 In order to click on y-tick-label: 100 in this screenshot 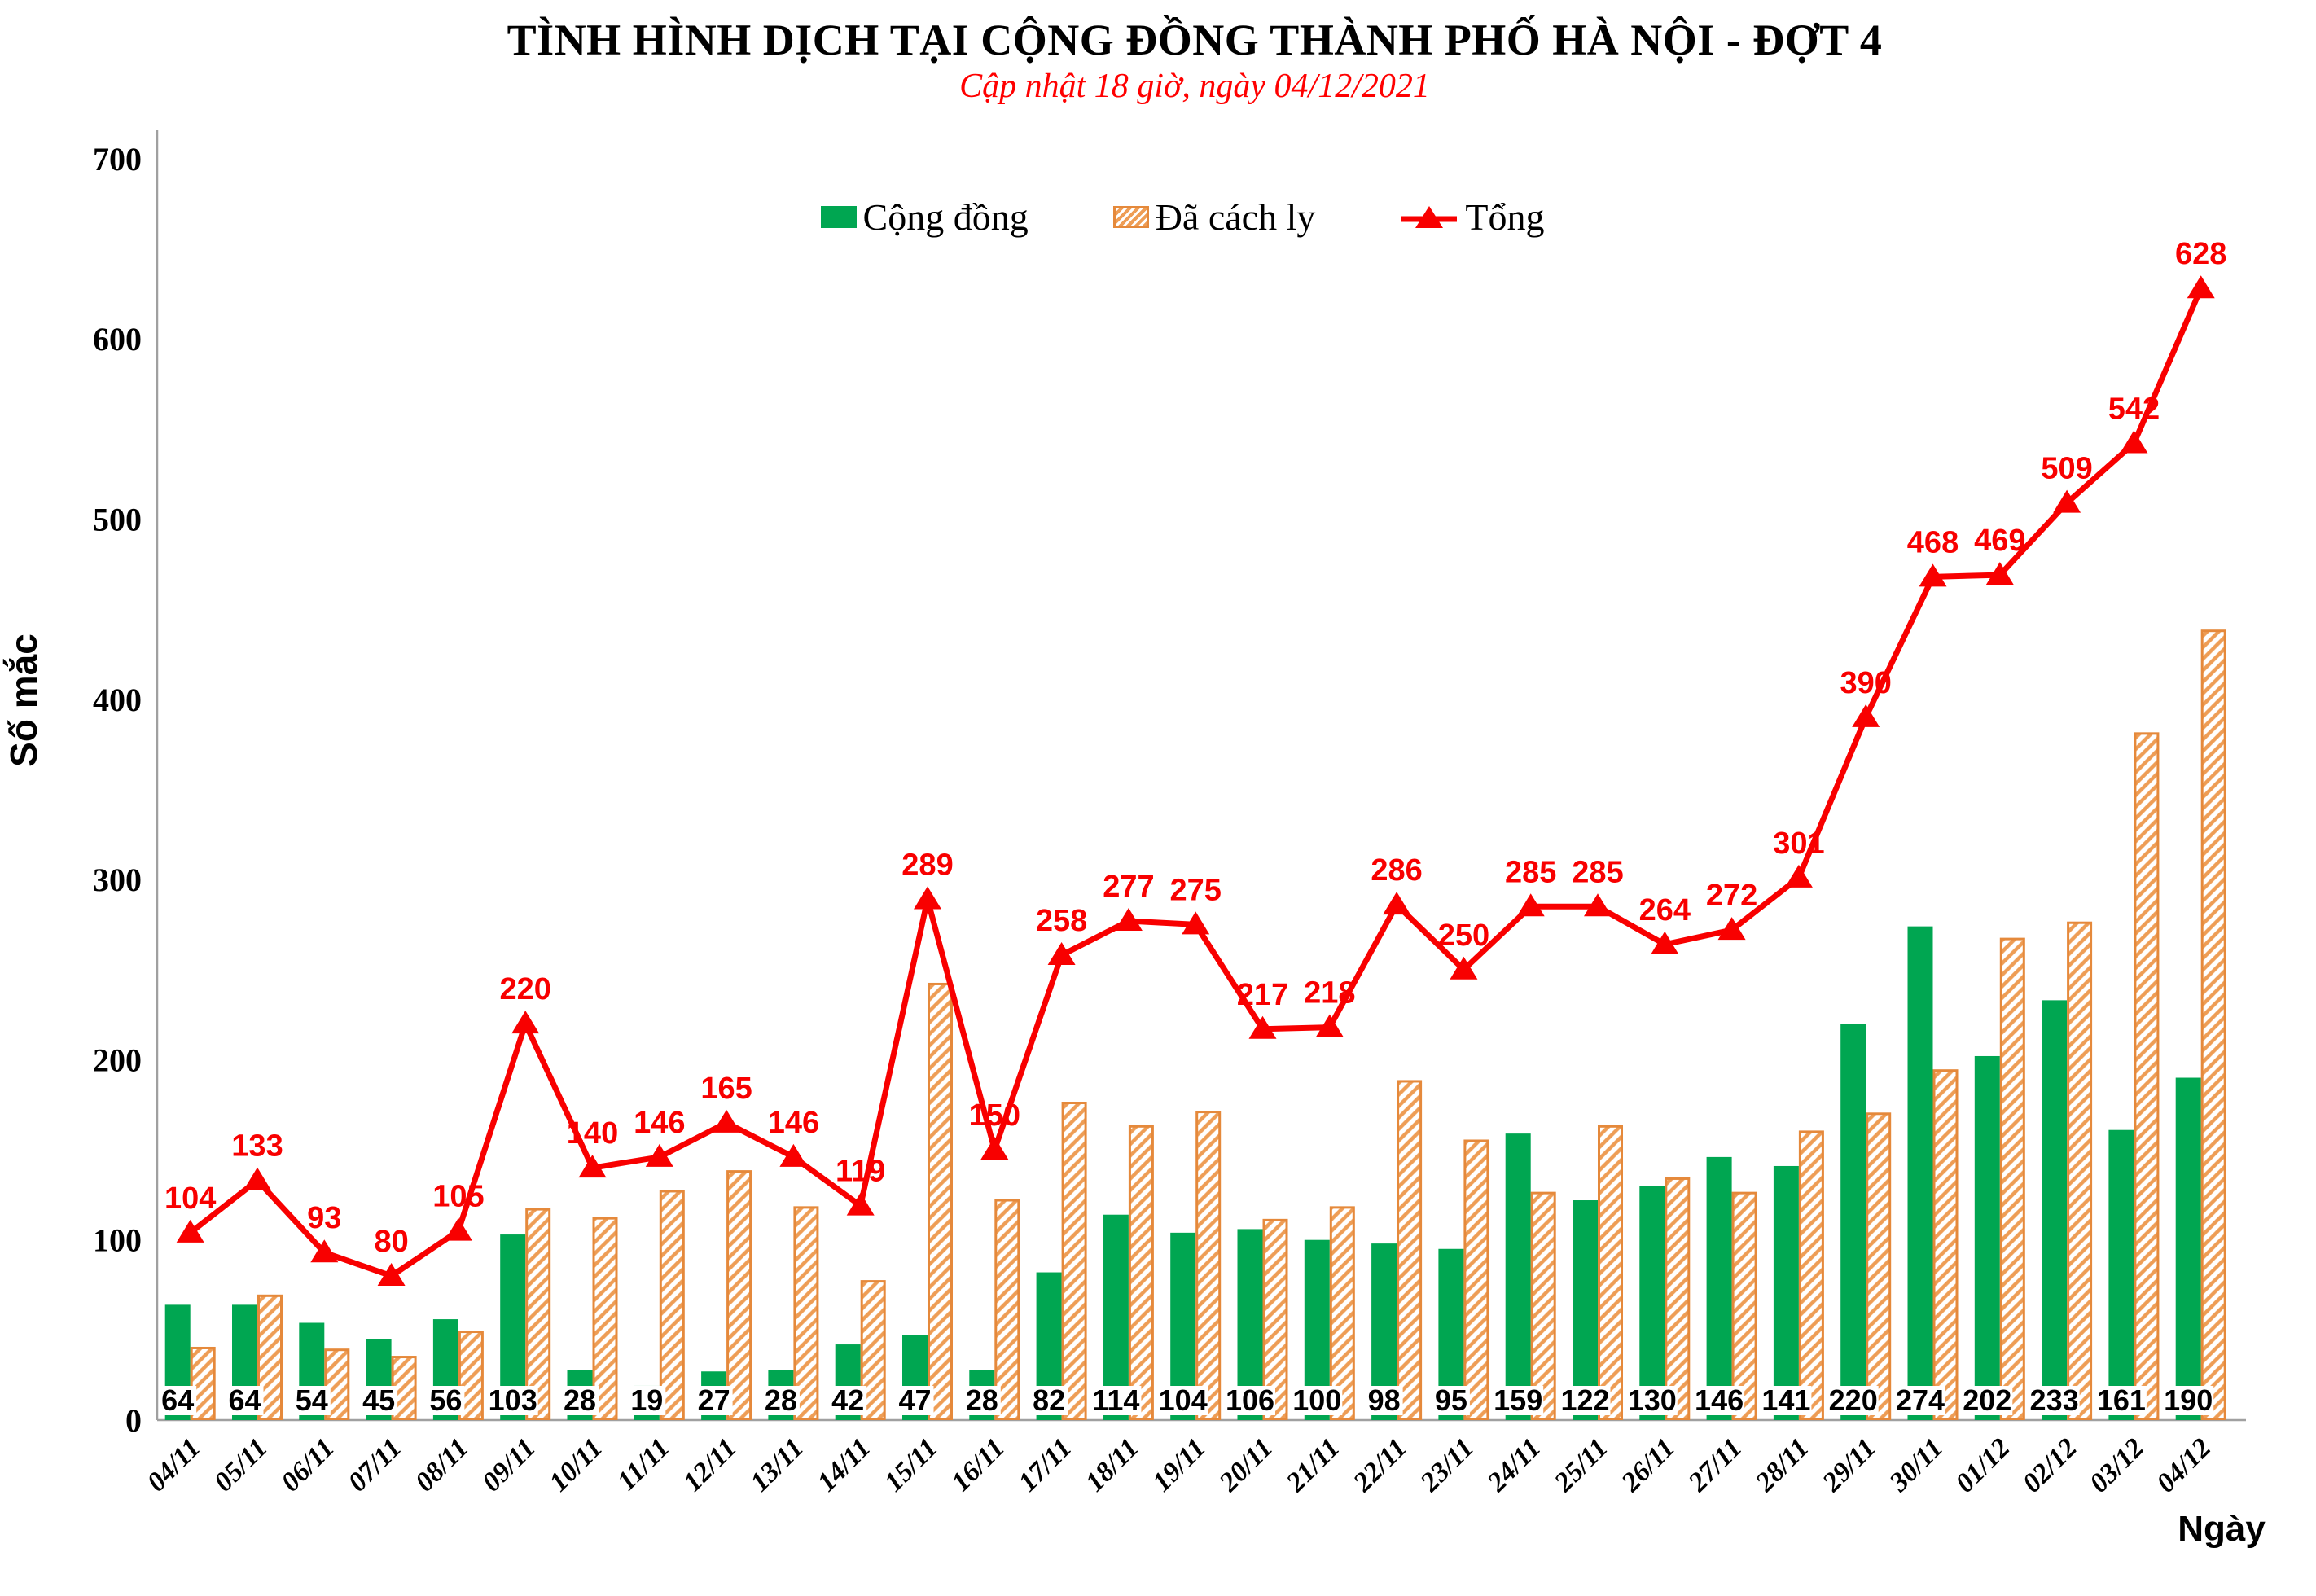, I will do `click(118, 1240)`.